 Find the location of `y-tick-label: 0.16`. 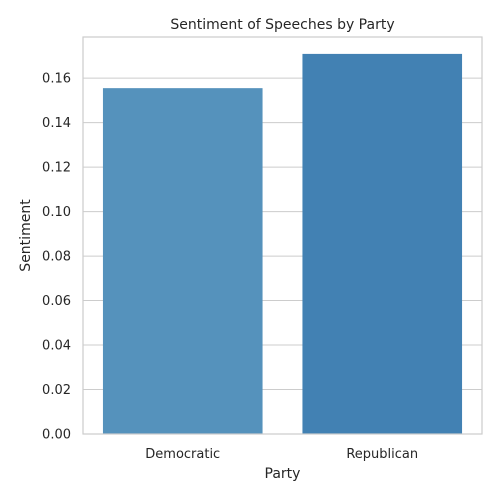

y-tick-label: 0.16 is located at coordinates (56, 79).